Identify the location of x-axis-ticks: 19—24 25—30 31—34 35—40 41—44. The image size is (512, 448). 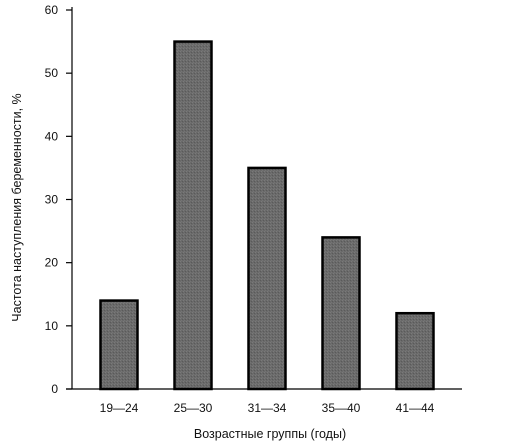
(267, 408).